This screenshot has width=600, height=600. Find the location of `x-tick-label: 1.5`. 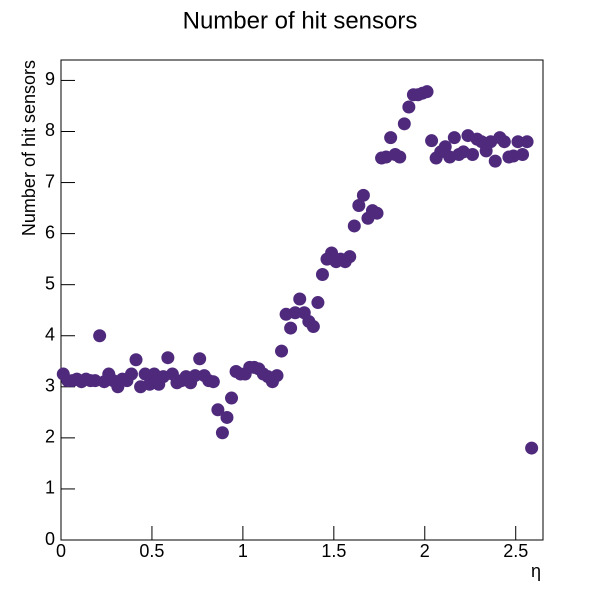

x-tick-label: 1.5 is located at coordinates (333, 551).